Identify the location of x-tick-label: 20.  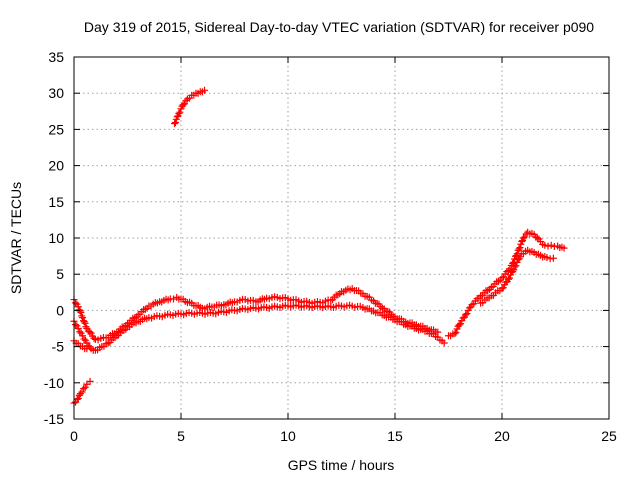
(502, 436).